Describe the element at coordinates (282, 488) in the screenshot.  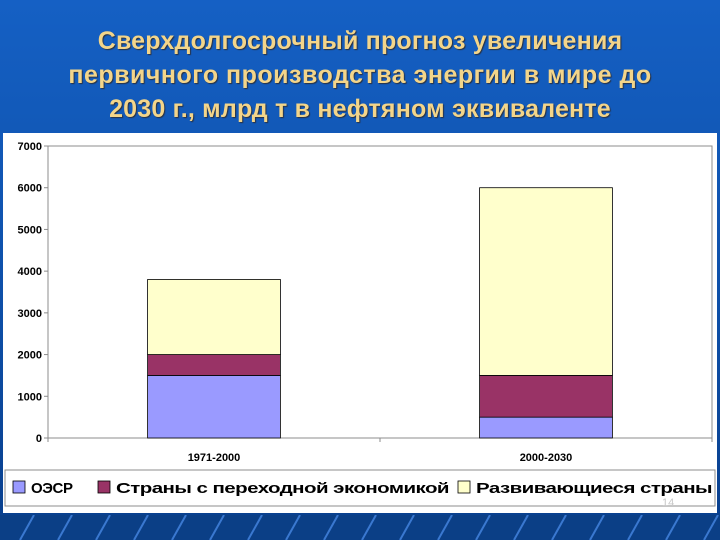
I see `legend-label: Страны с переходной экономикой` at that location.